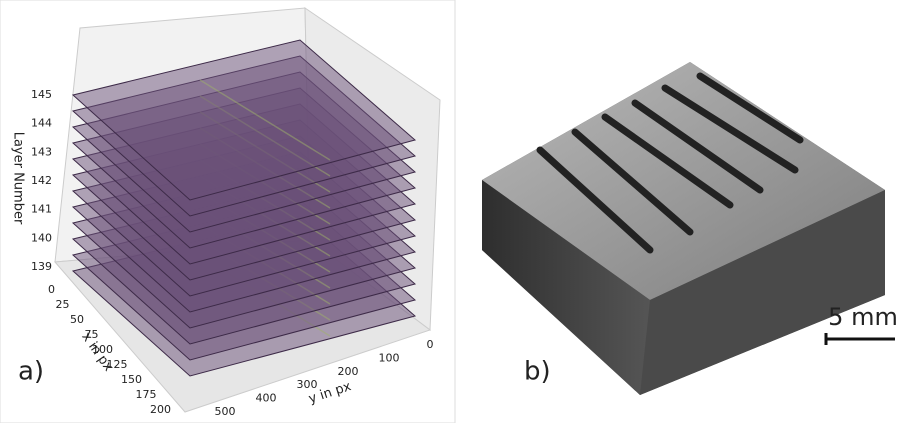 The height and width of the screenshot is (423, 901). I want to click on z-tick-label: 141, so click(41, 209).